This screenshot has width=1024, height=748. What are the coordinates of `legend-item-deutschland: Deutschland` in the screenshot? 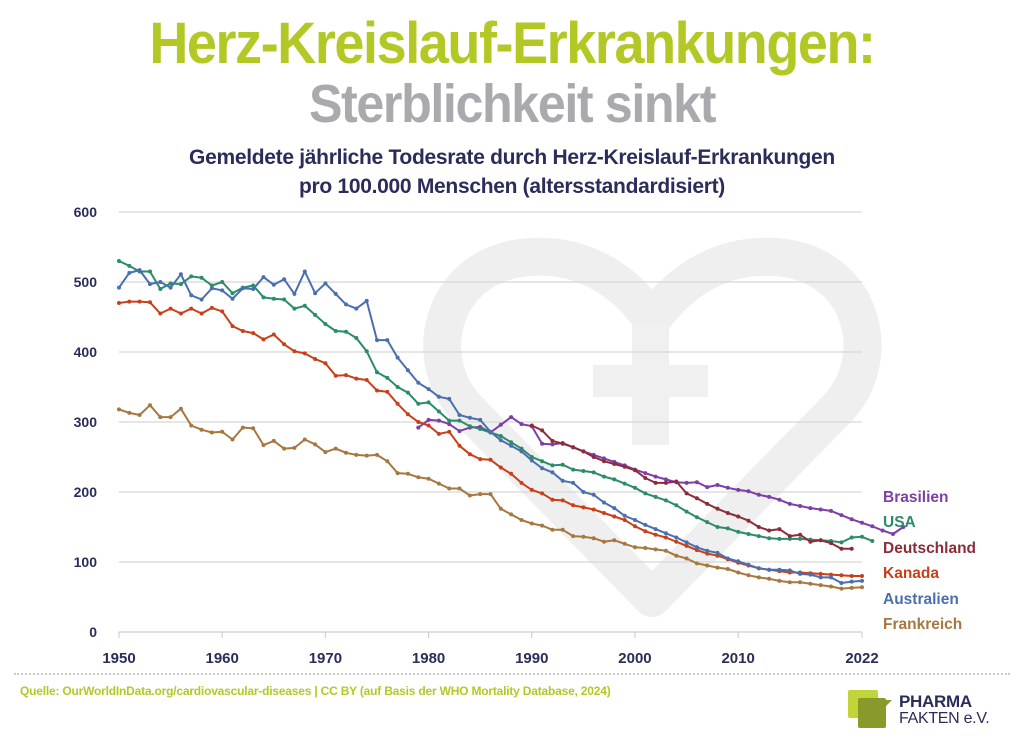 It's located at (929, 548).